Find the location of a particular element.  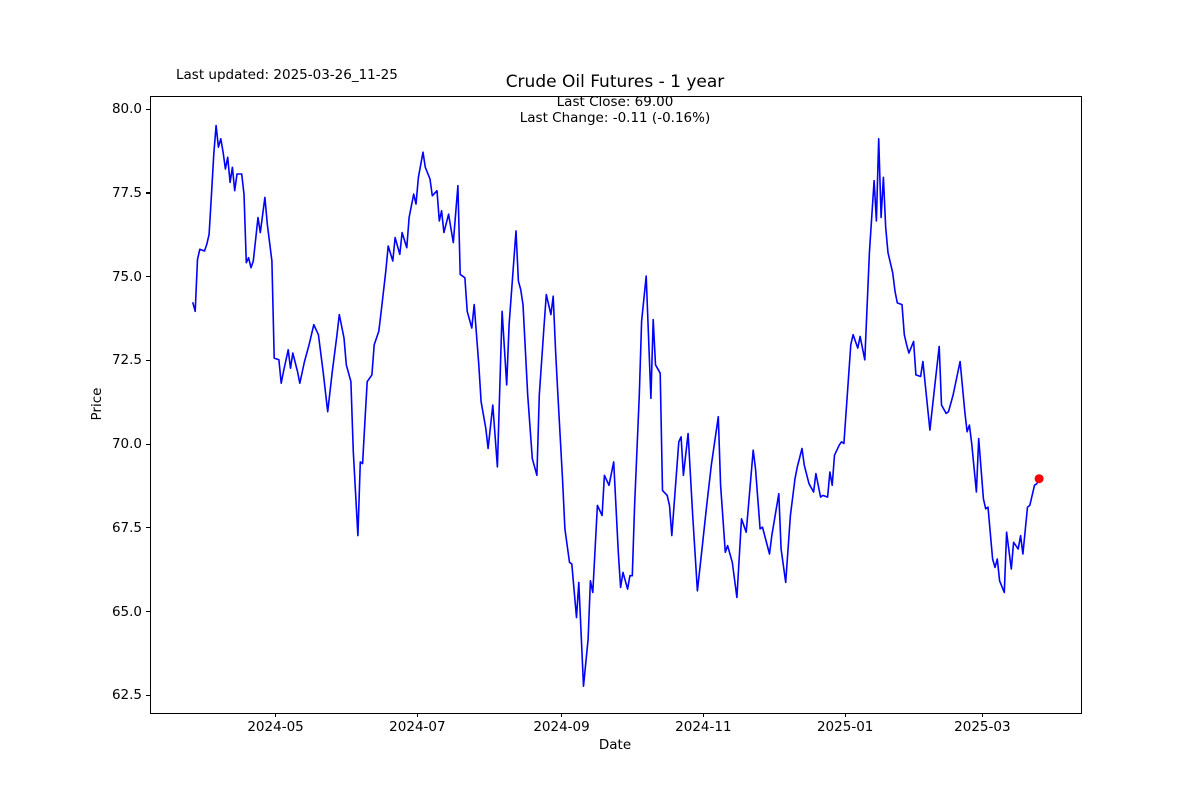

y-tick-label: 70.0 is located at coordinates (126, 444).